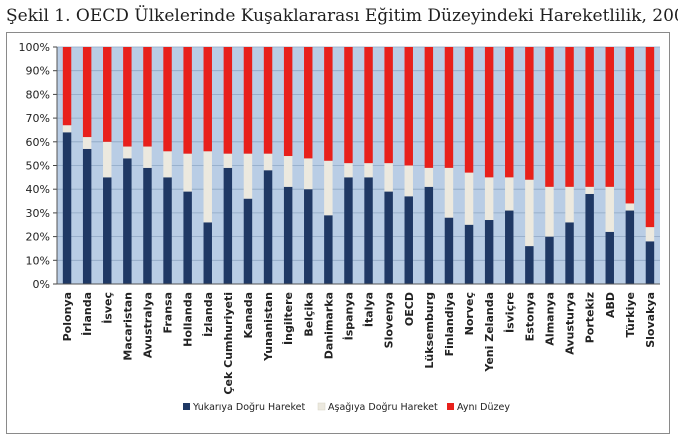 The width and height of the screenshot is (678, 443). What do you see at coordinates (389, 320) in the screenshot?
I see `x-tick-label: Slovenya` at bounding box center [389, 320].